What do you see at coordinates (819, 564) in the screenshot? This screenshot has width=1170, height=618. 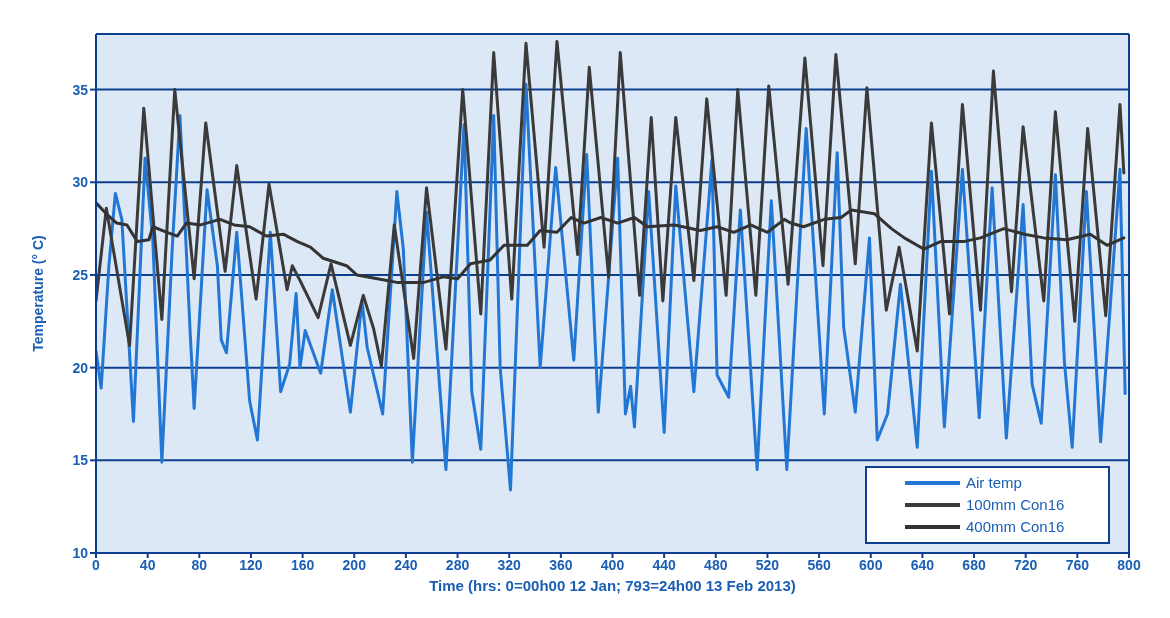 I see `x-tick-label: 560` at bounding box center [819, 564].